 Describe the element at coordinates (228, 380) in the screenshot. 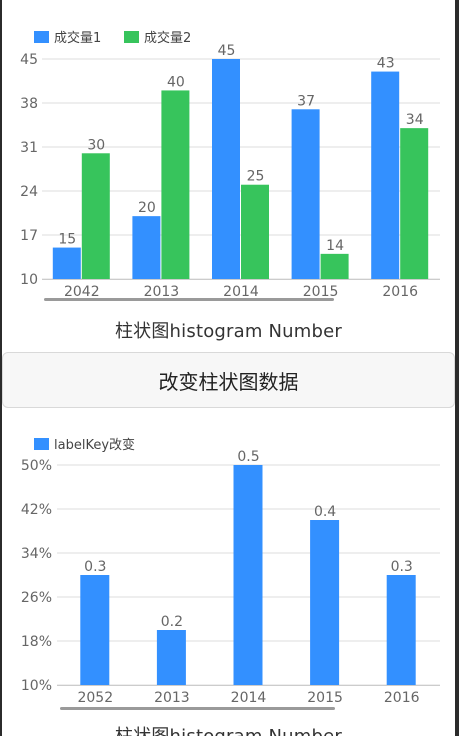

I see `change-chart-data-button: 改变柱状图数据` at that location.